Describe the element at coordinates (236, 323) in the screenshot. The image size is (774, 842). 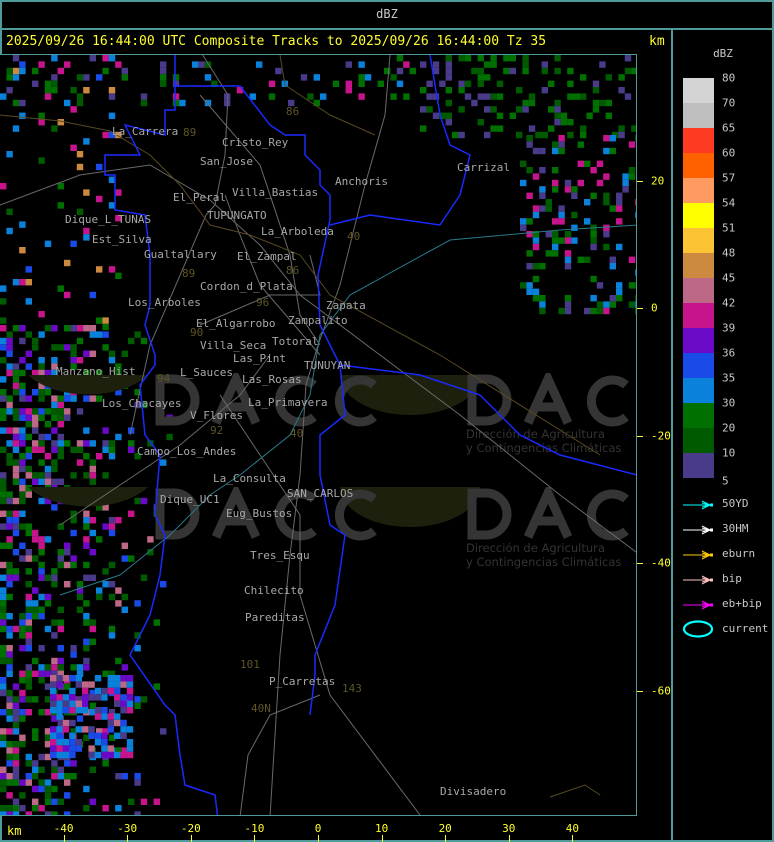
I see `town-label: El_Algarrobo` at that location.